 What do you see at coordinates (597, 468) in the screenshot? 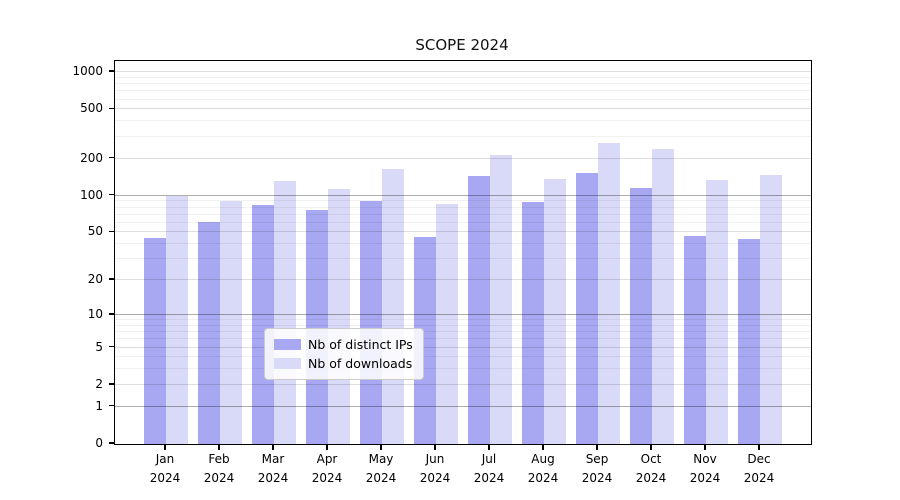
I see `x-tick-label: Sep 2024` at bounding box center [597, 468].